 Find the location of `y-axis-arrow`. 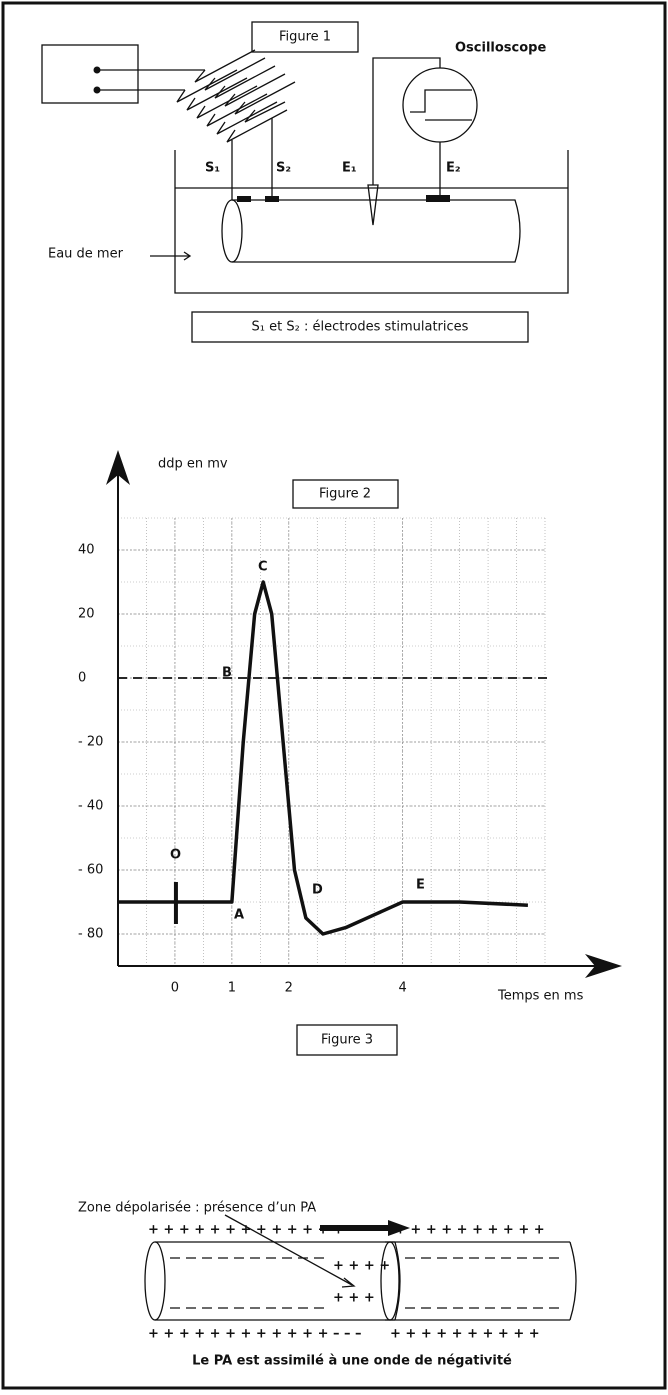

y-axis-arrow is located at coordinates (118, 467).